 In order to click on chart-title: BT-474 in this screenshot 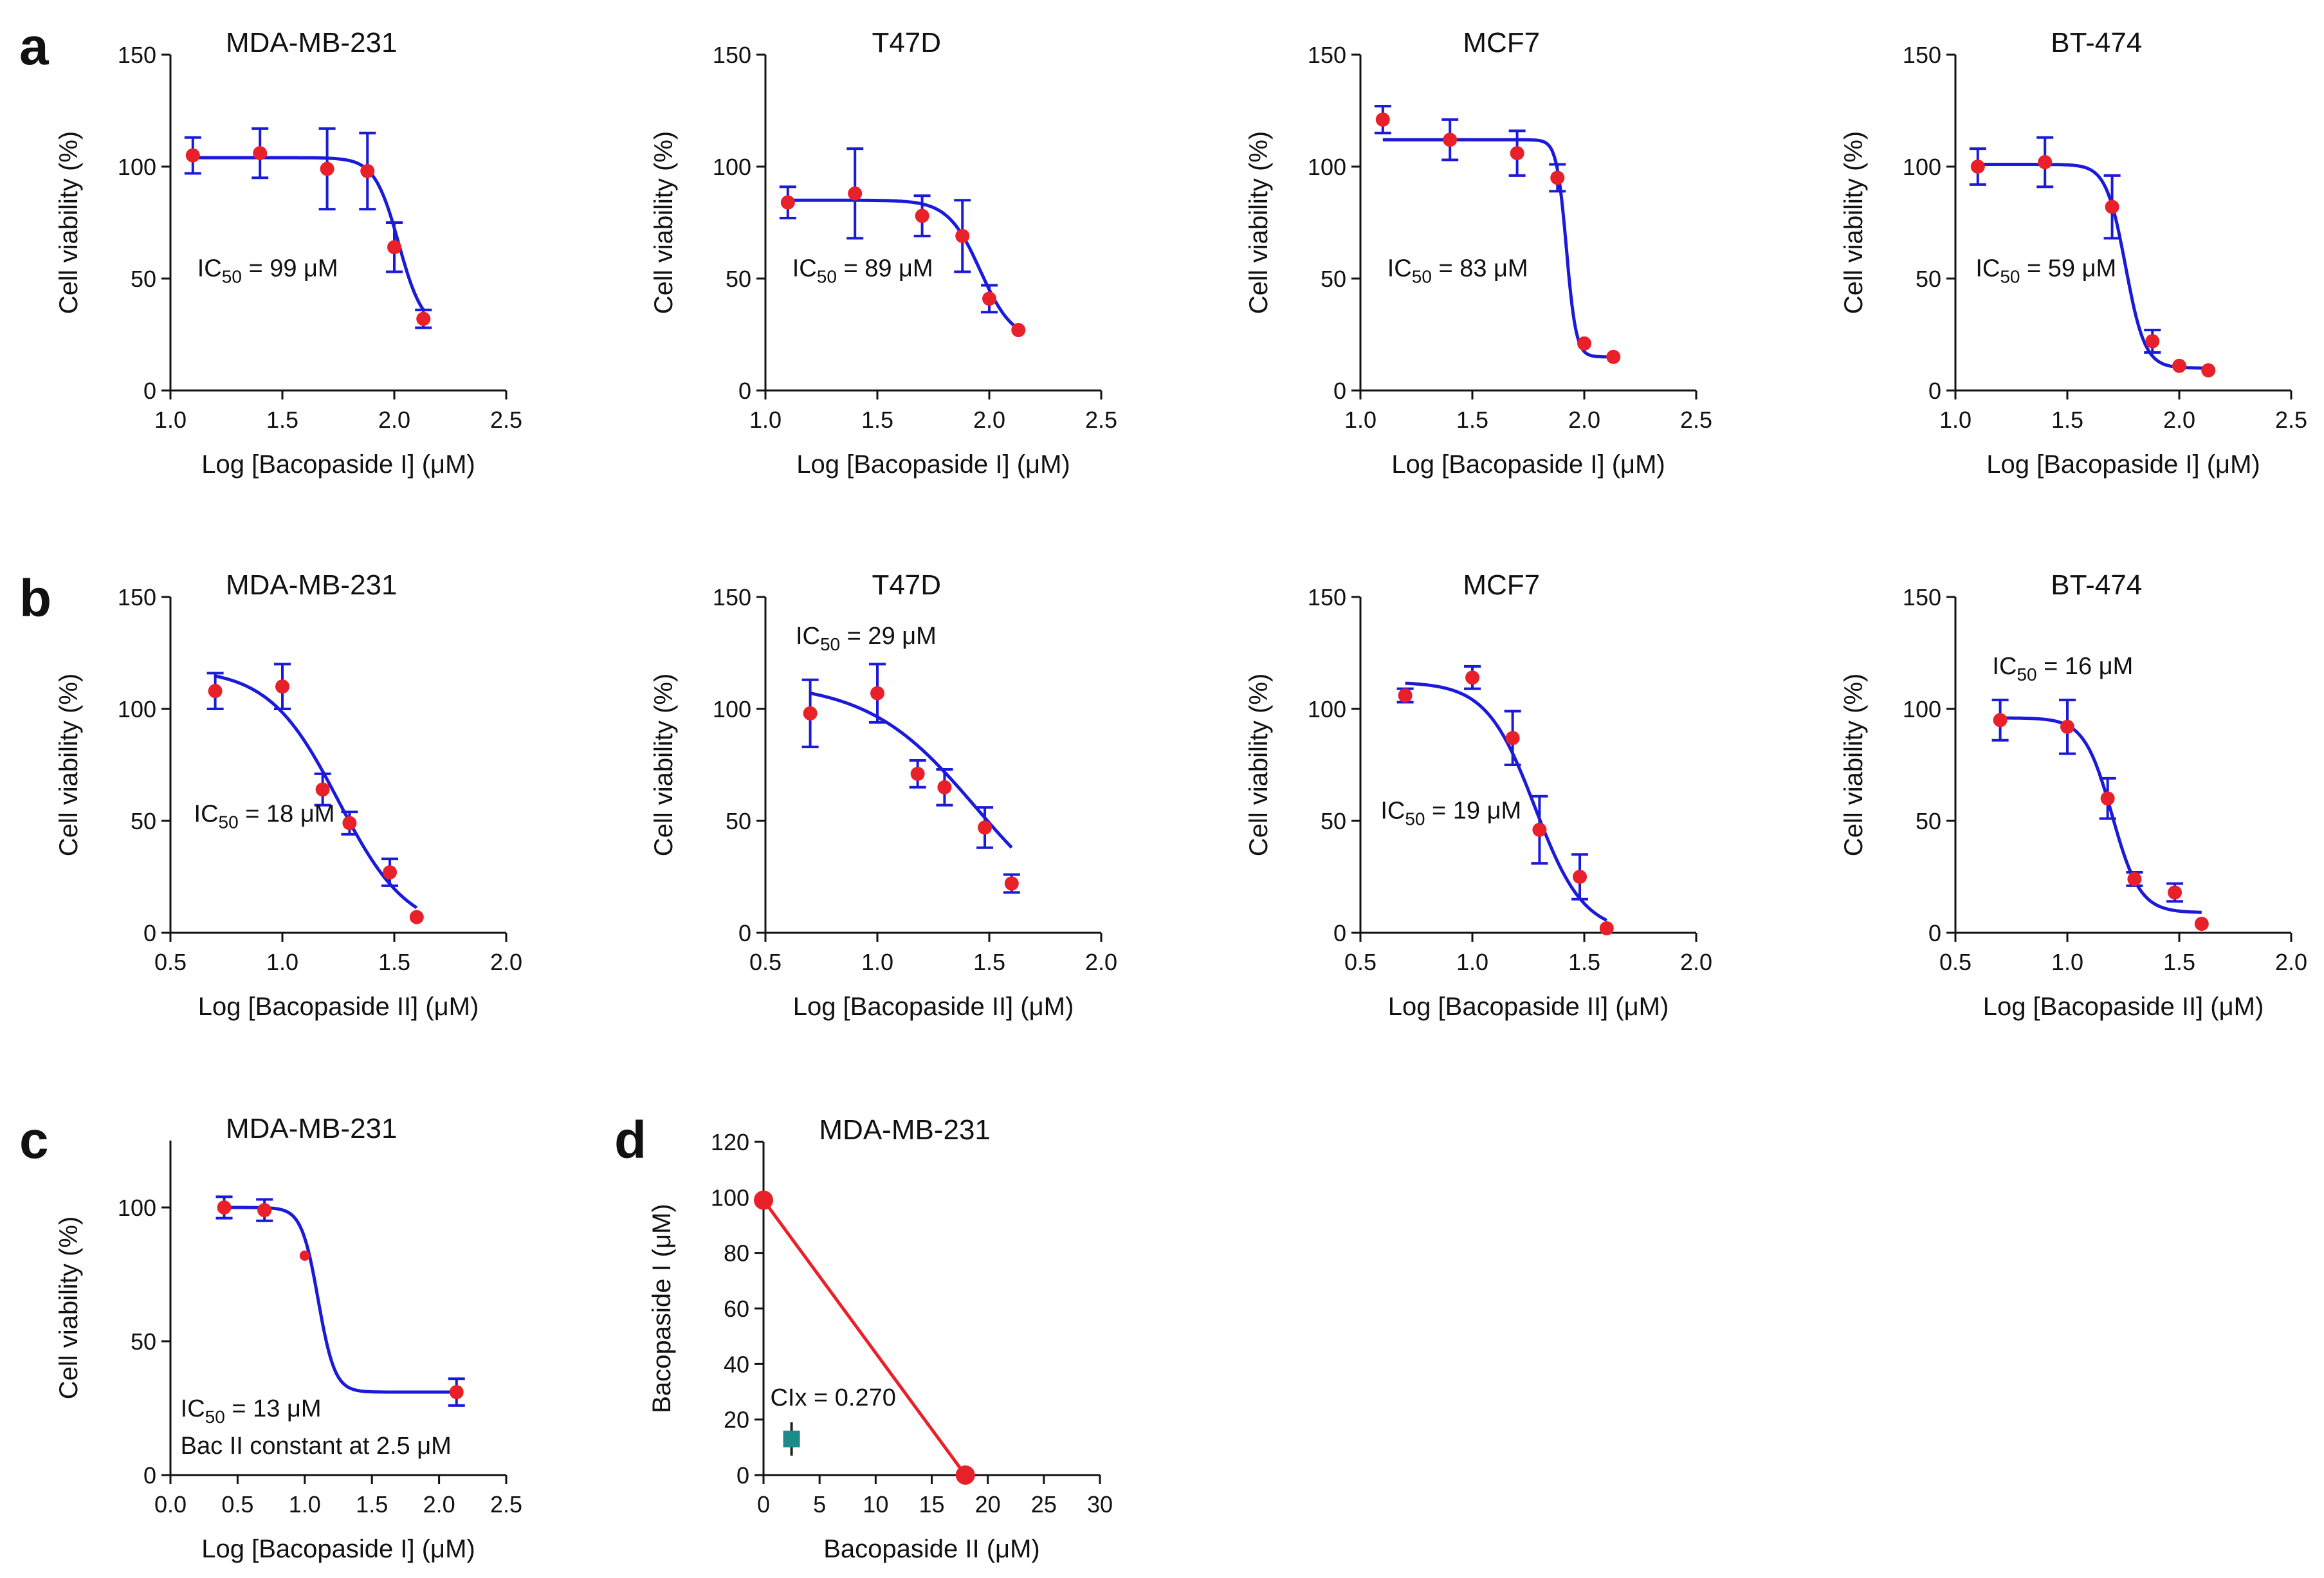, I will do `click(2096, 43)`.